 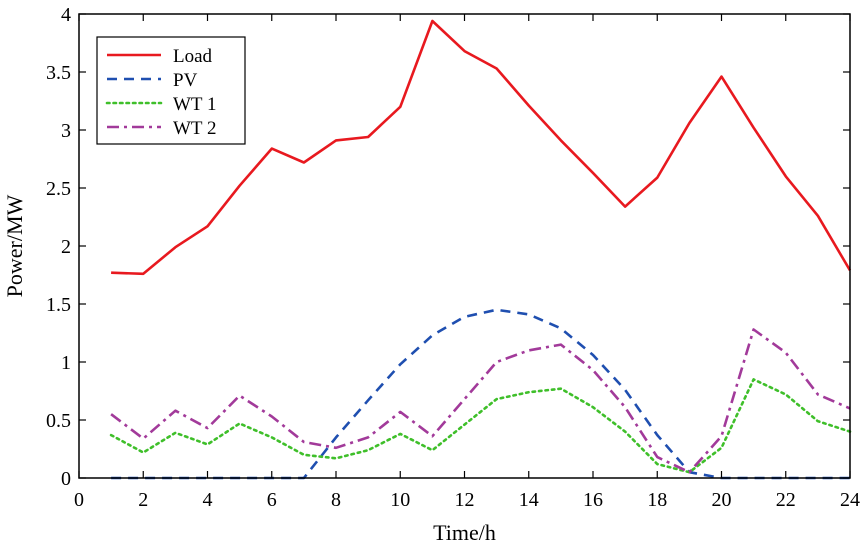 I want to click on y-tick-label: 2.5, so click(x=58, y=189).